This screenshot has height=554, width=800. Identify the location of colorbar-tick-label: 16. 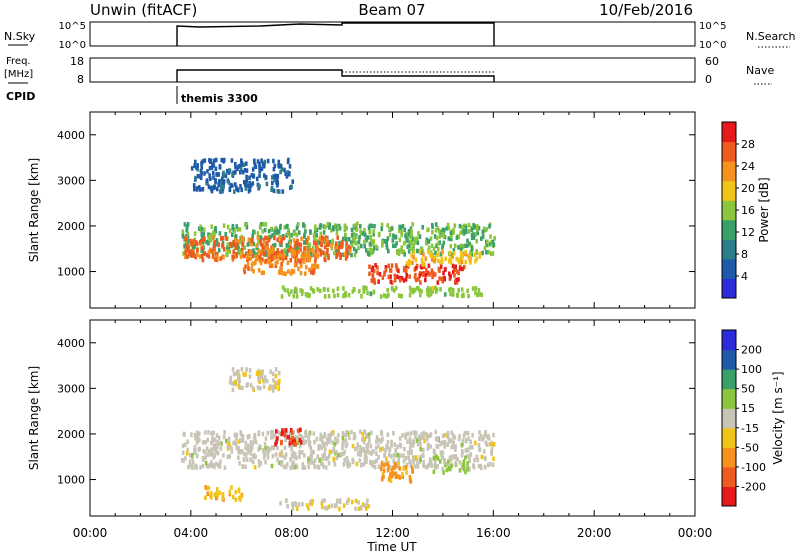
(748, 210).